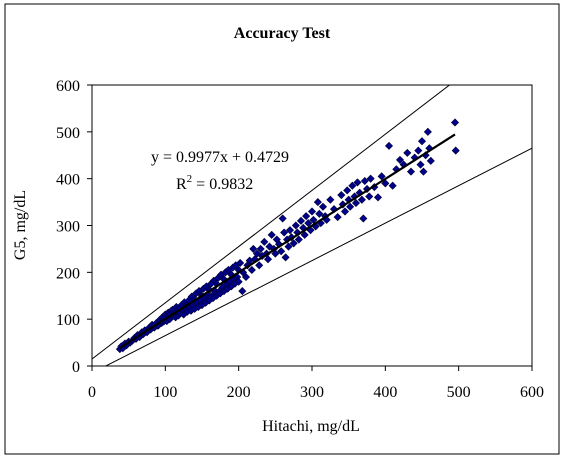 Image resolution: width=564 pixels, height=458 pixels. Describe the element at coordinates (239, 392) in the screenshot. I see `x-tick-label: 200` at that location.